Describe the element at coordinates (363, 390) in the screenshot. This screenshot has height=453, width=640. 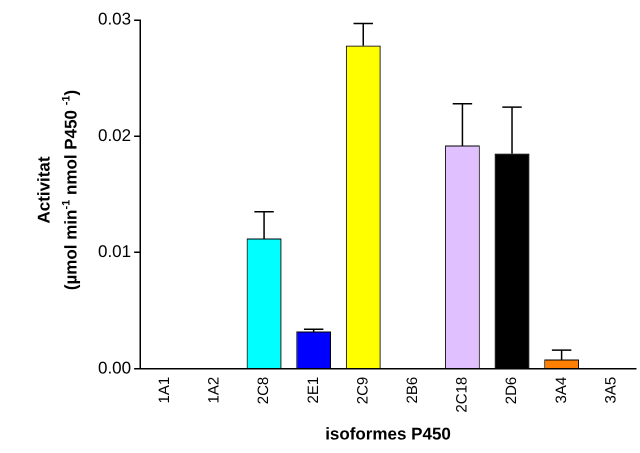
I see `x-tick-label: 2C9` at that location.